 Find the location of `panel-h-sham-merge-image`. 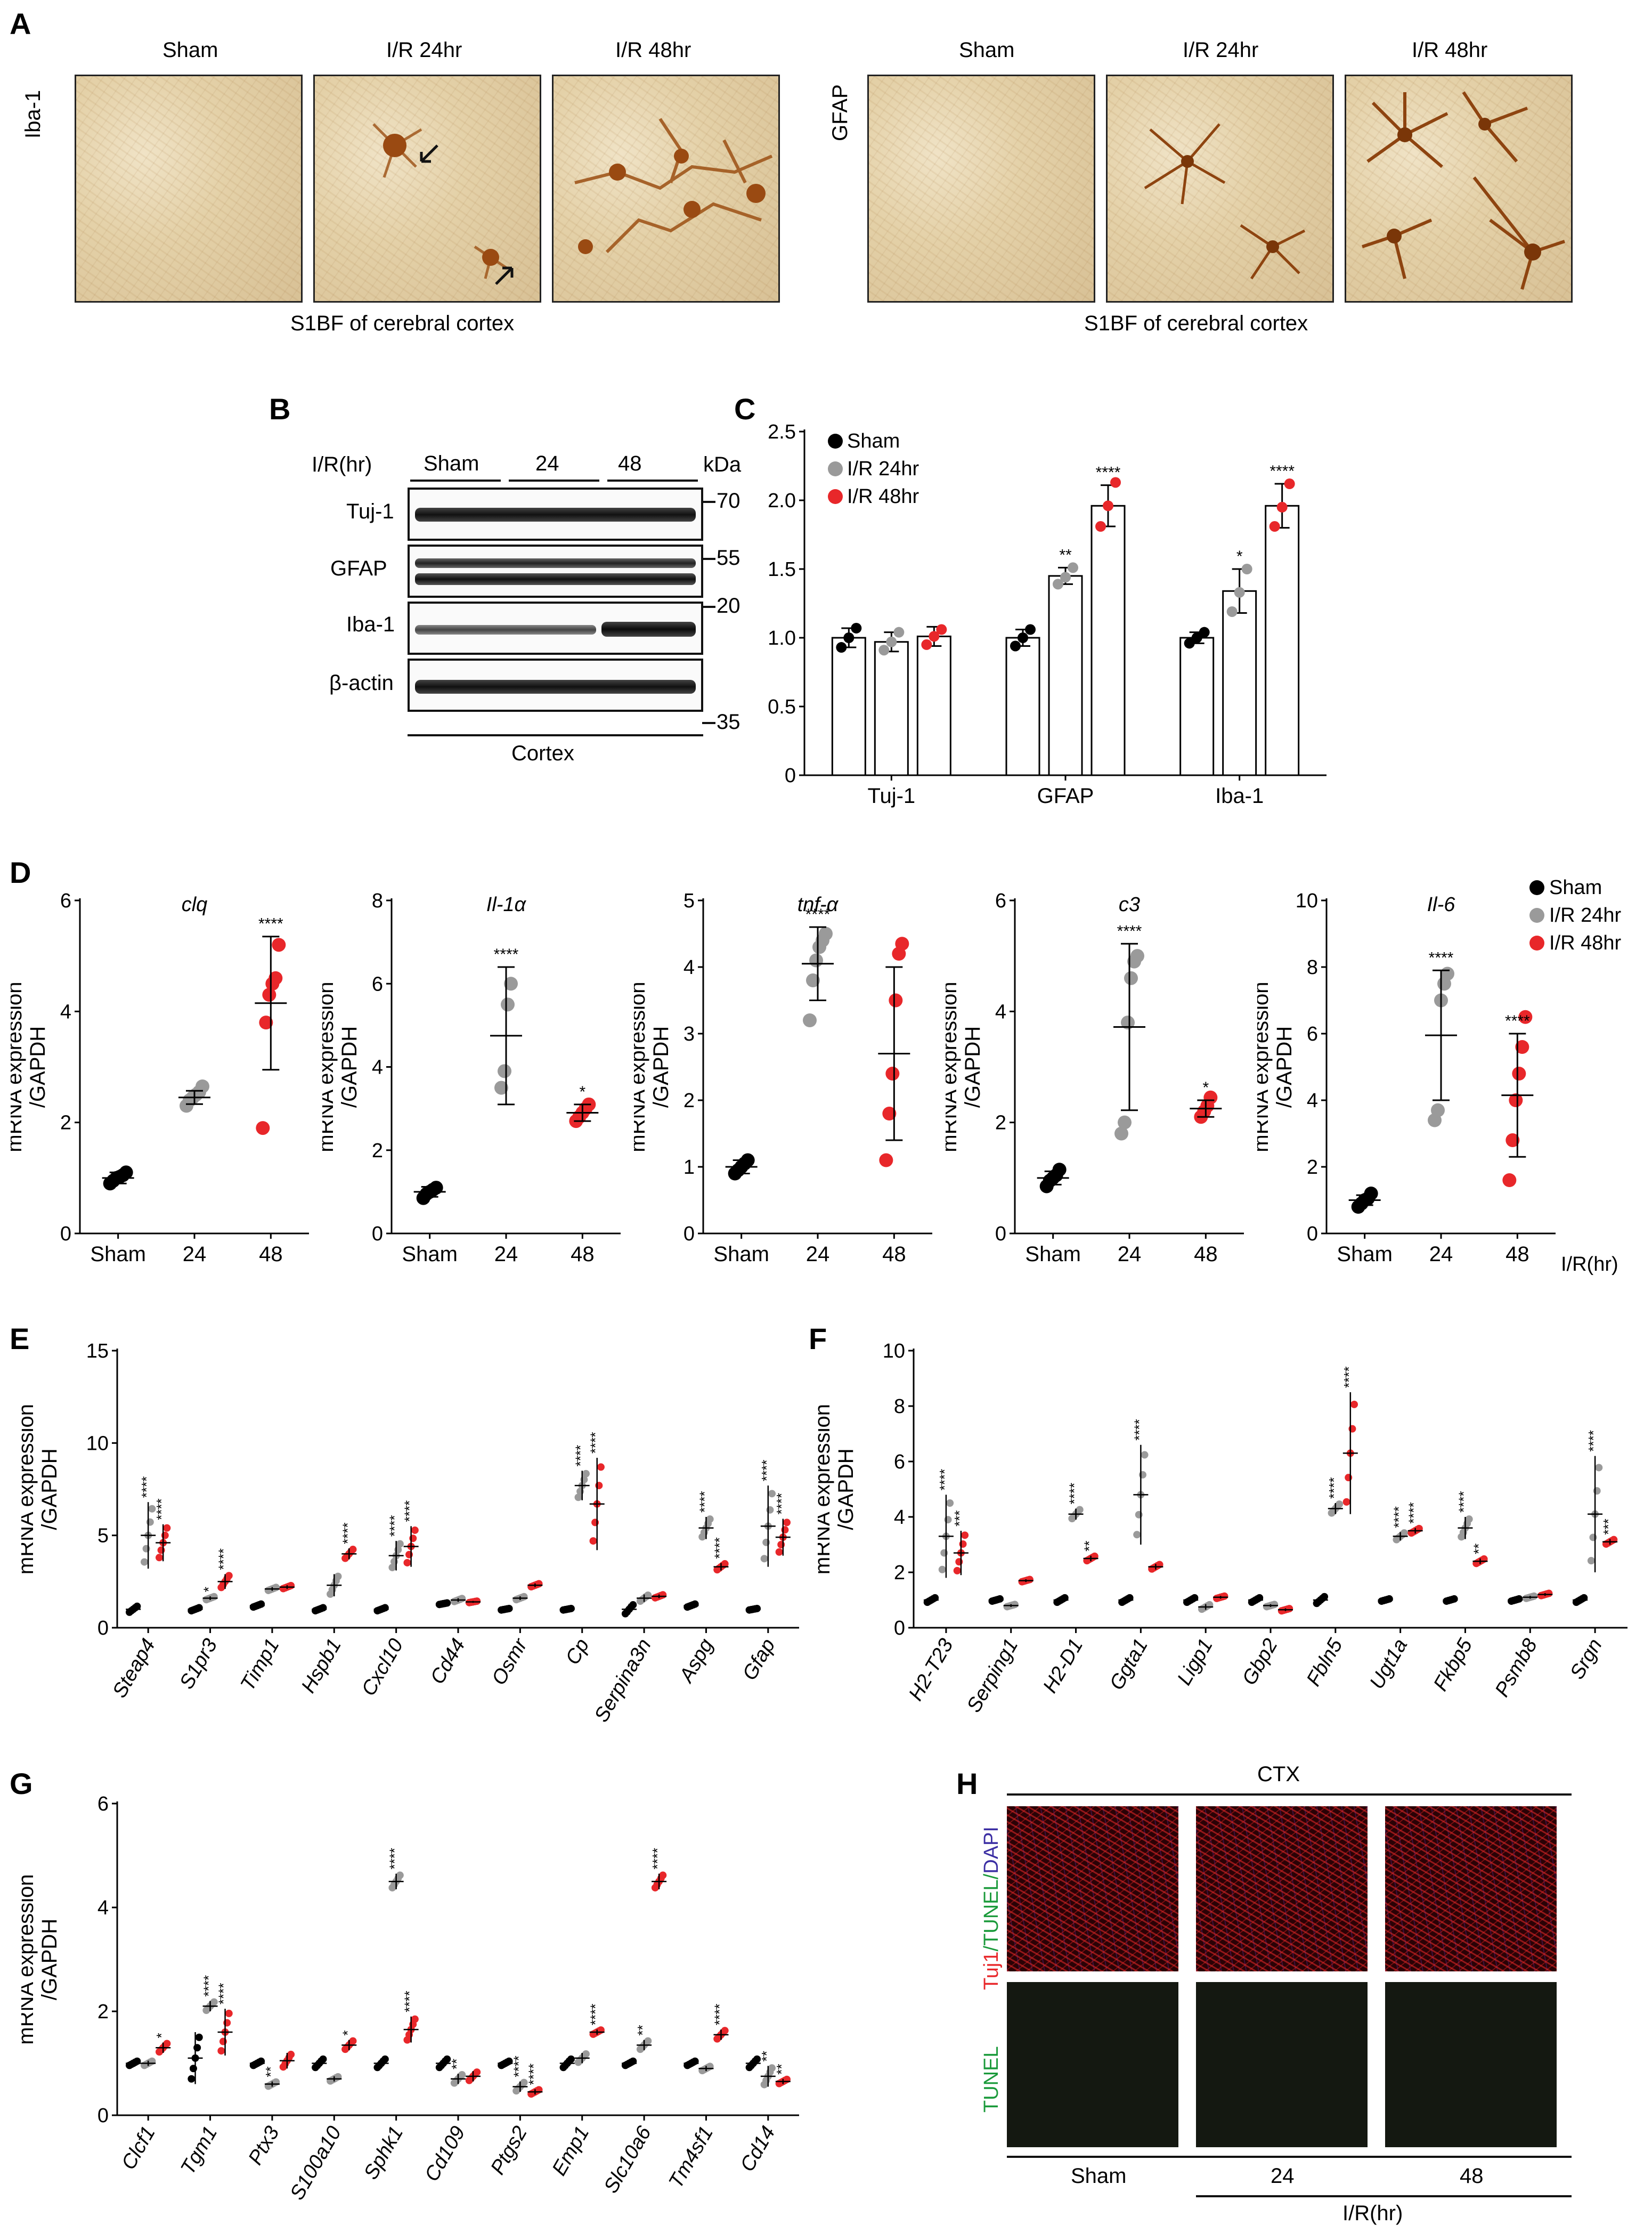

panel-h-sham-merge-image is located at coordinates (1092, 1888).